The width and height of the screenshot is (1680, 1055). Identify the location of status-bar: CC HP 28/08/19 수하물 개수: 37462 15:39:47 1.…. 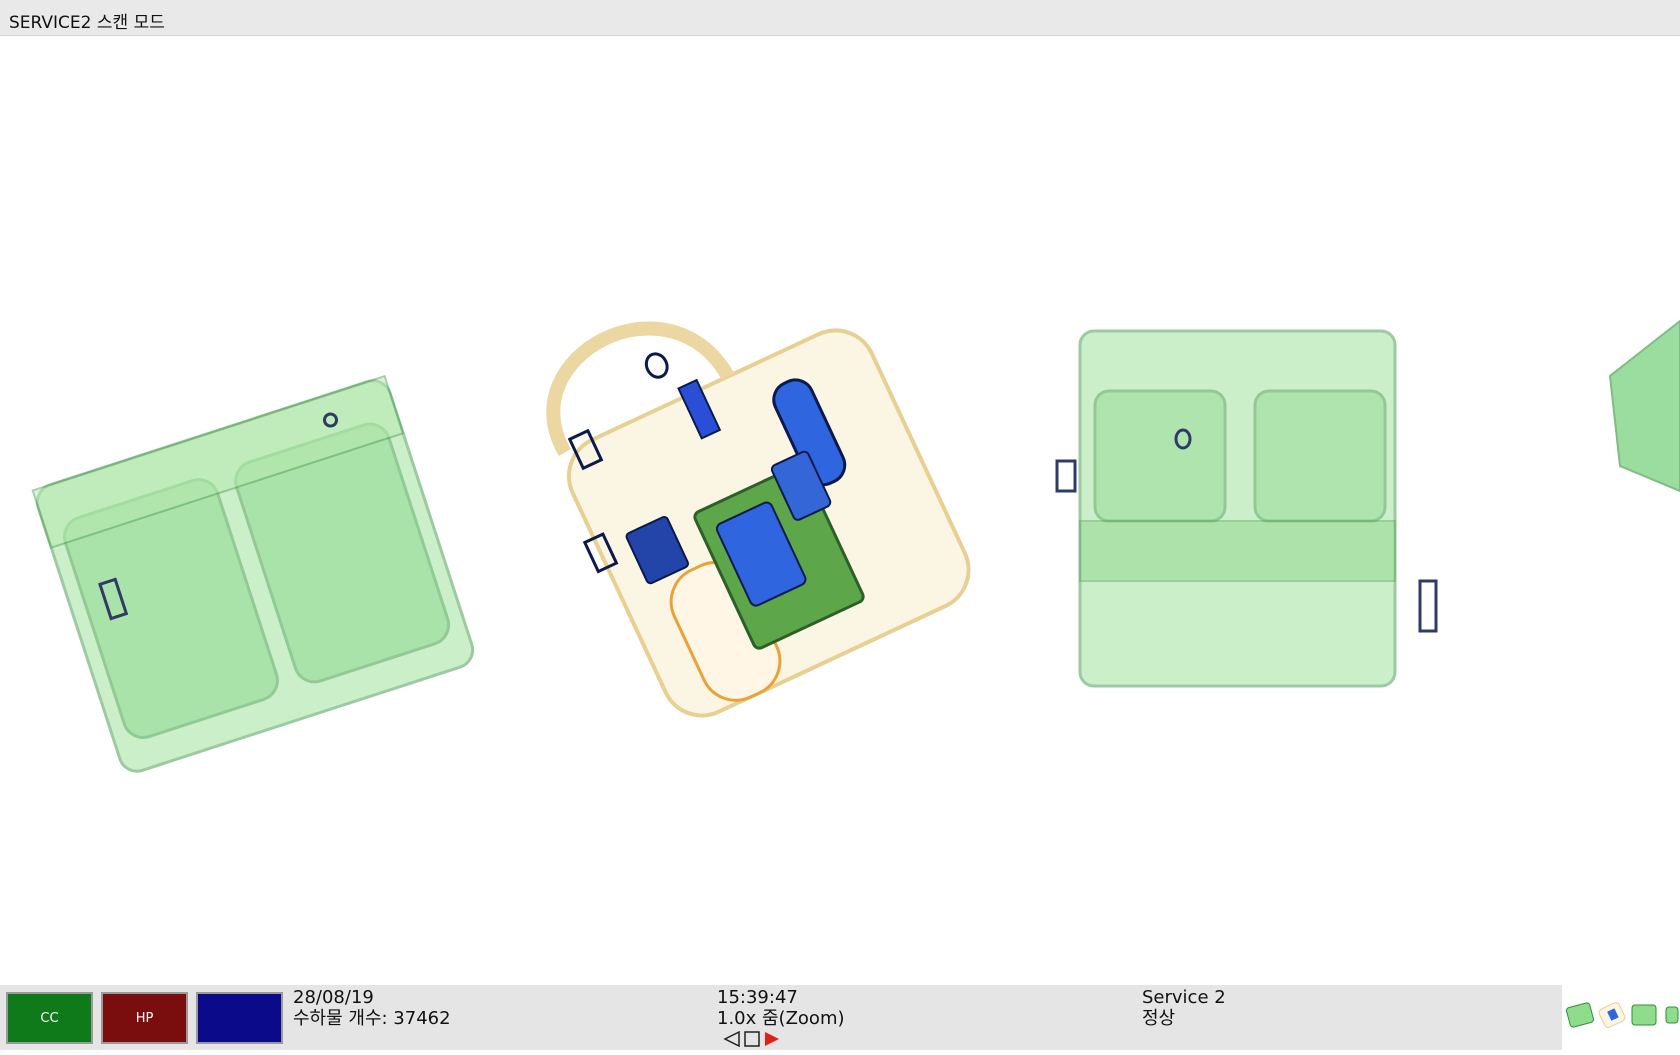
(840, 1017).